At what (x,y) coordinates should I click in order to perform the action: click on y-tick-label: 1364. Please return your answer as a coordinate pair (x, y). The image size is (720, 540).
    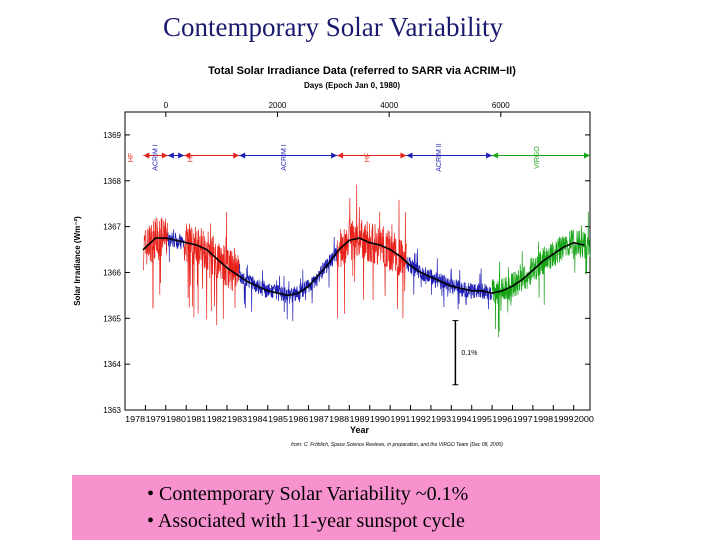
    Looking at the image, I should click on (112, 364).